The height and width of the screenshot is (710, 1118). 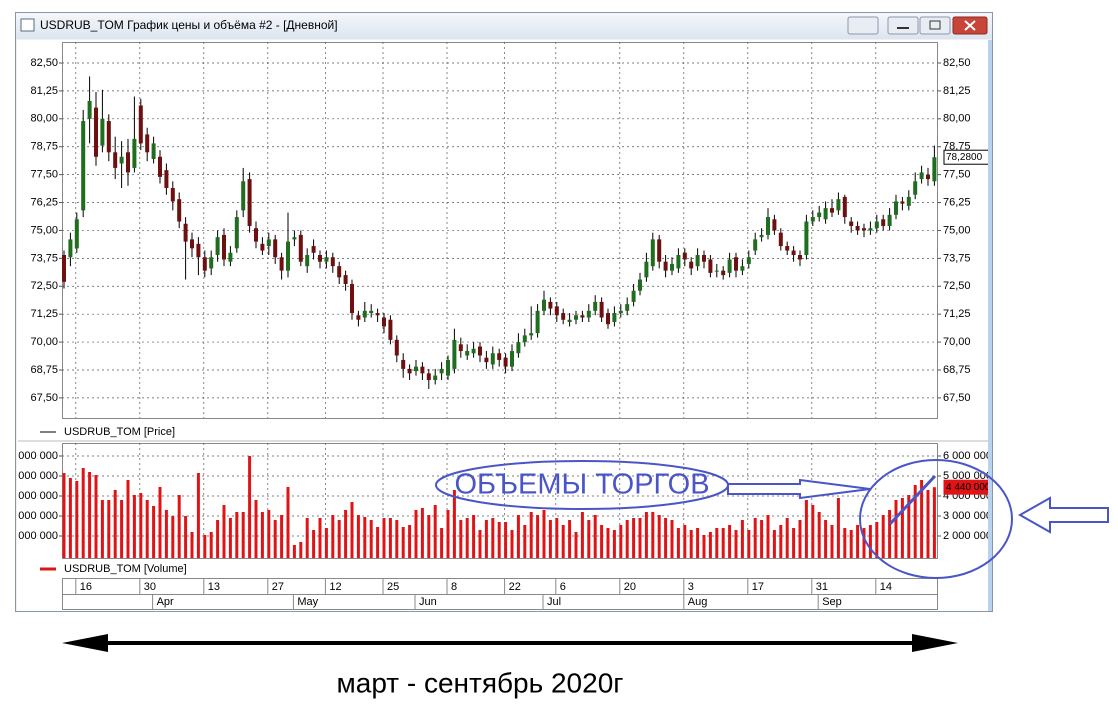 I want to click on last-value-box, so click(x=965, y=157).